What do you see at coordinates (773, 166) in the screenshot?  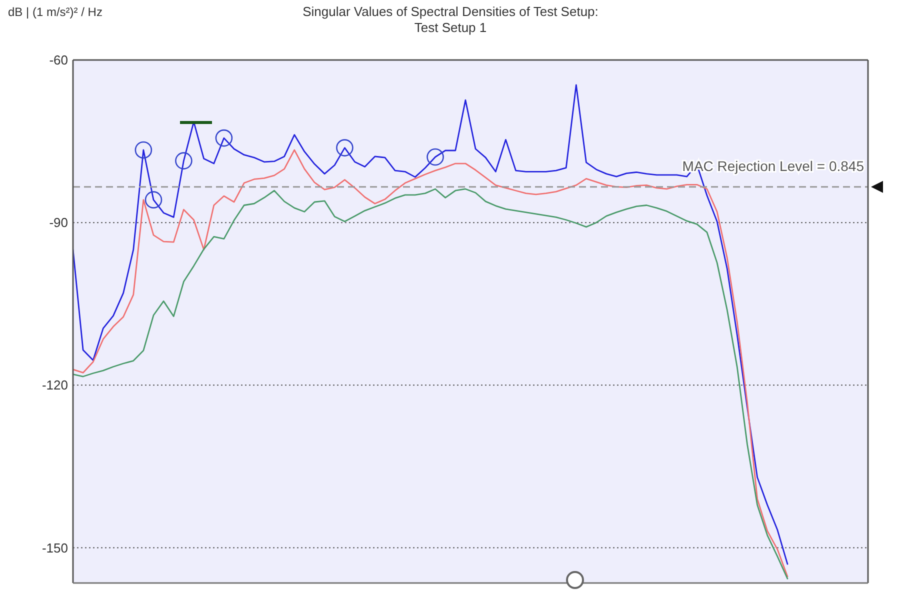 I see `annotation: MAC Rejection Level = 0.845` at bounding box center [773, 166].